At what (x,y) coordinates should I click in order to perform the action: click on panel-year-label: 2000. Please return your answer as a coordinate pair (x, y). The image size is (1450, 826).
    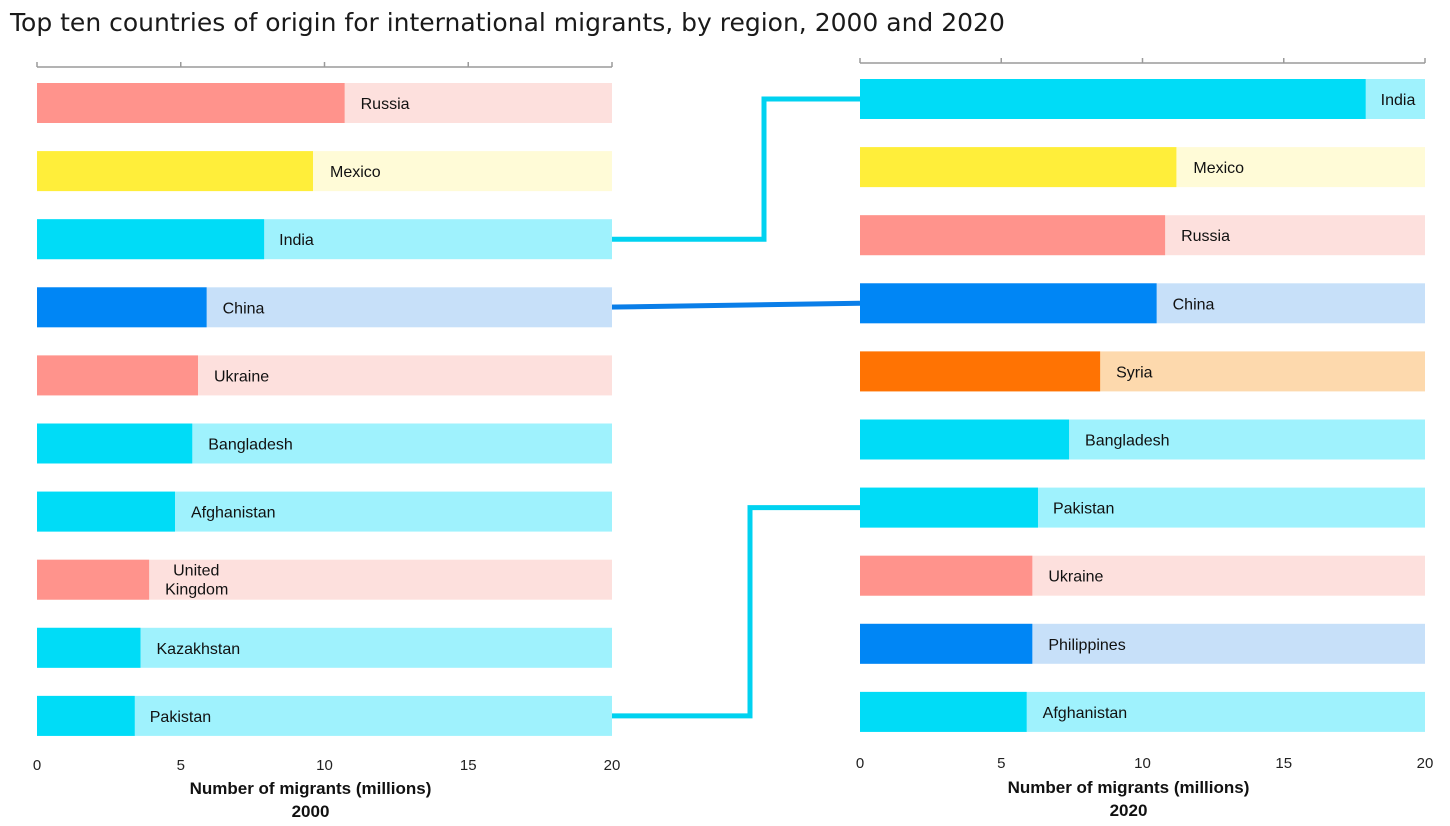
    Looking at the image, I should click on (311, 811).